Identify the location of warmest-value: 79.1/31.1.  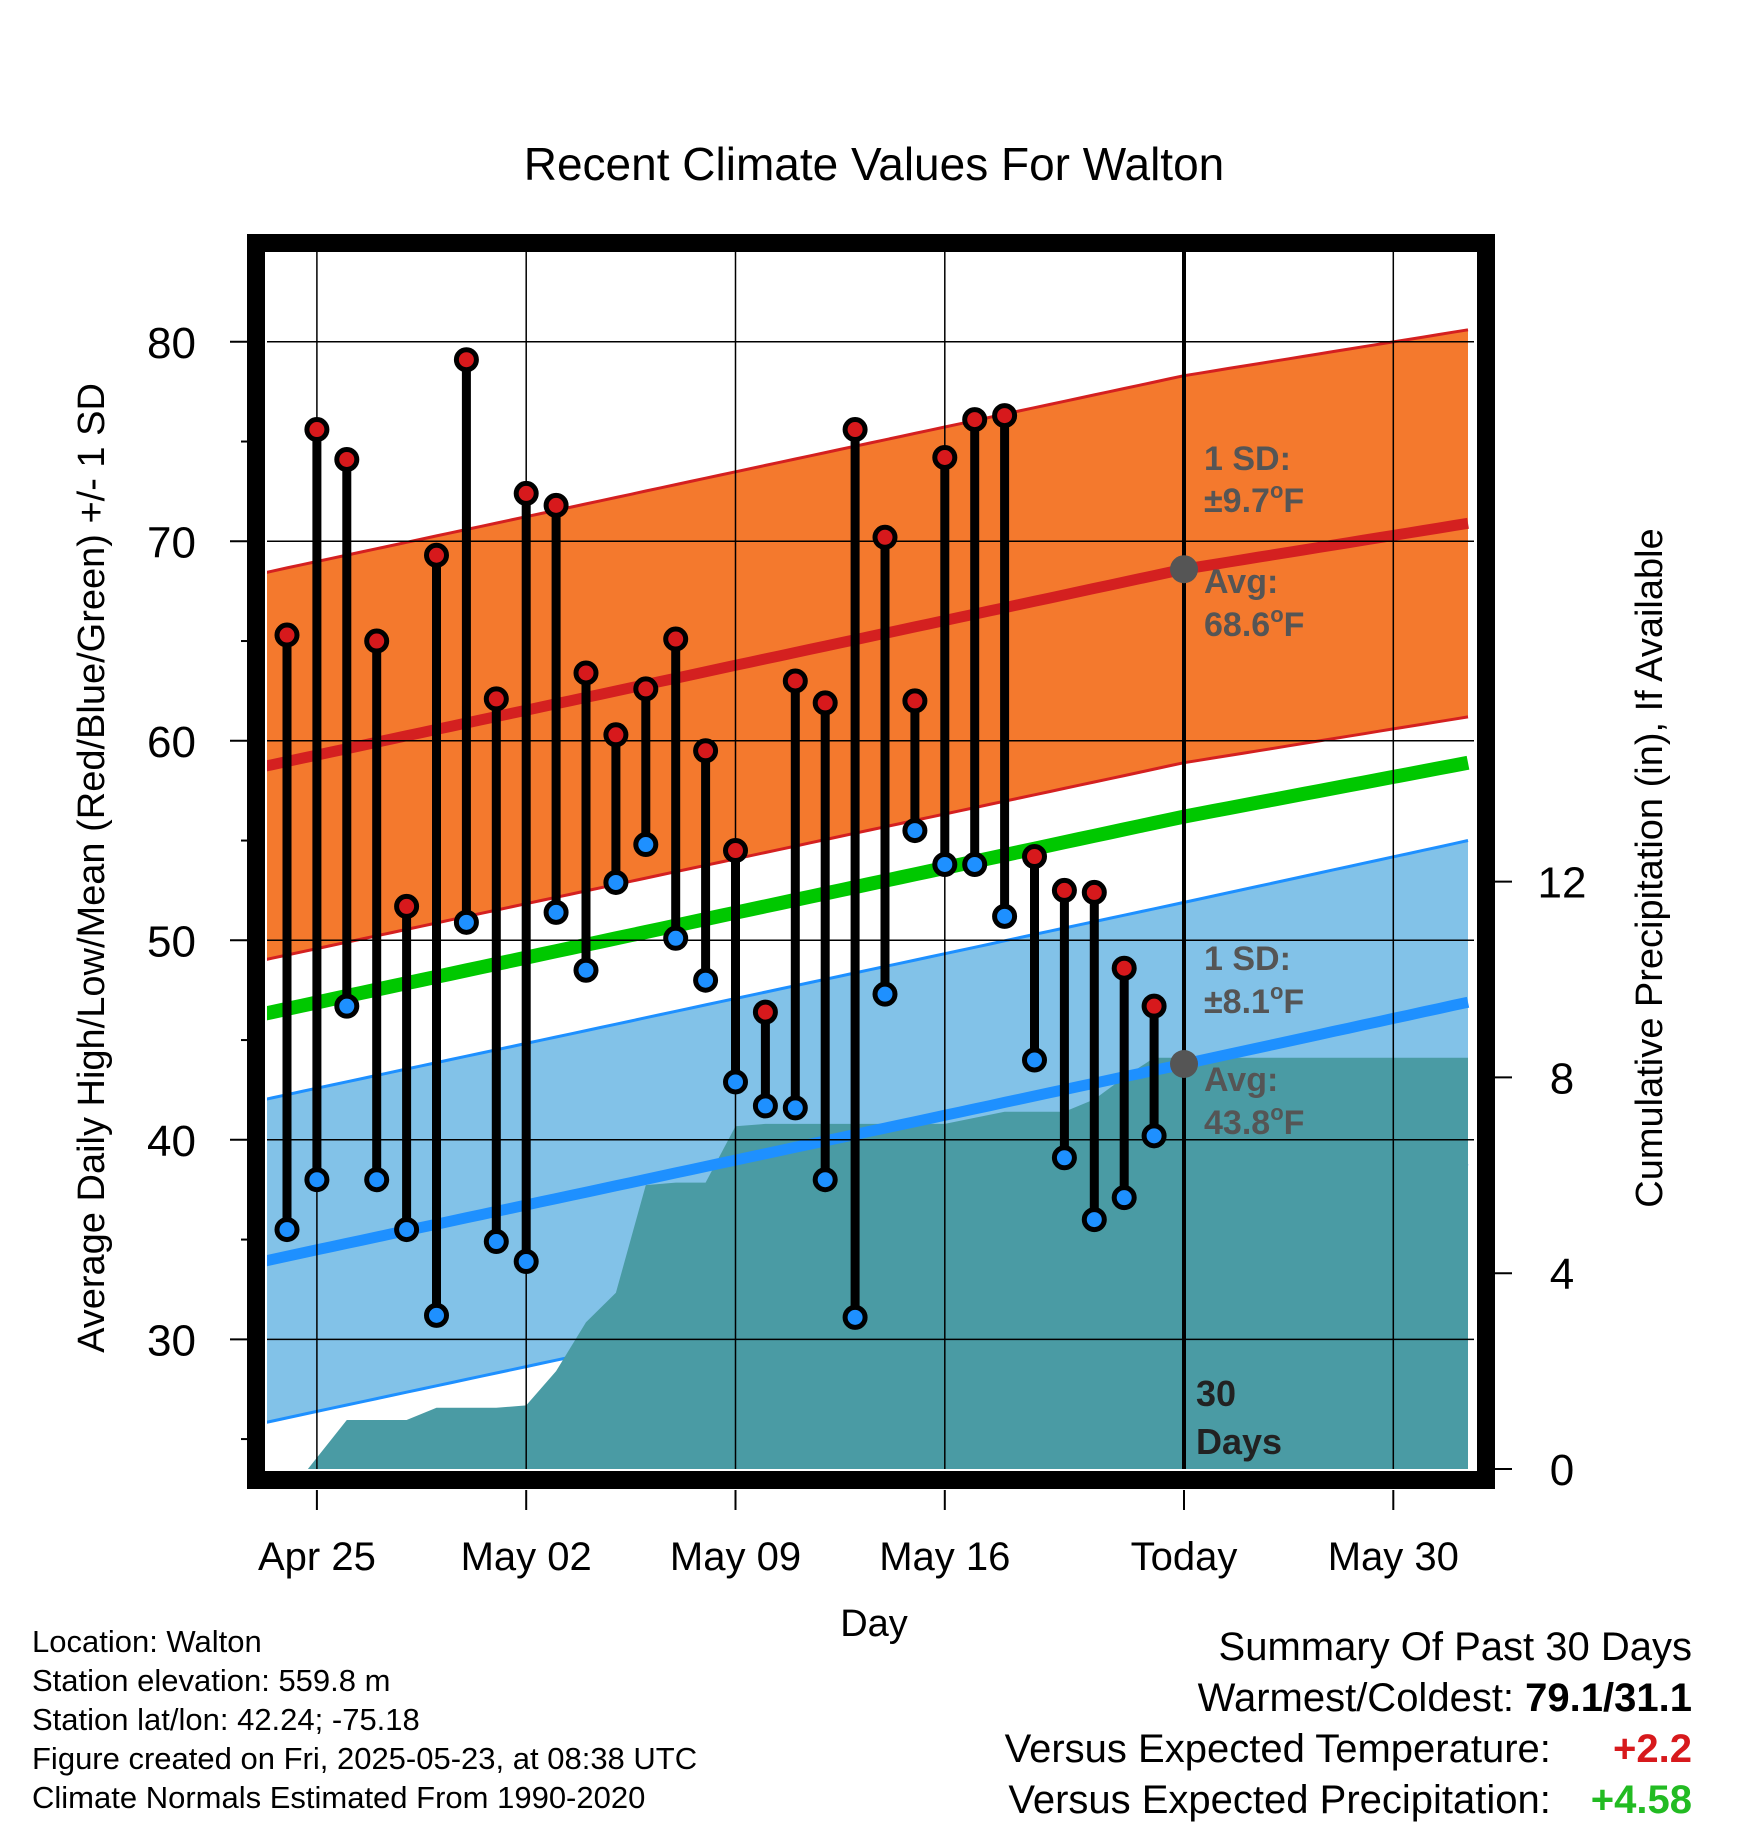
(1608, 1698).